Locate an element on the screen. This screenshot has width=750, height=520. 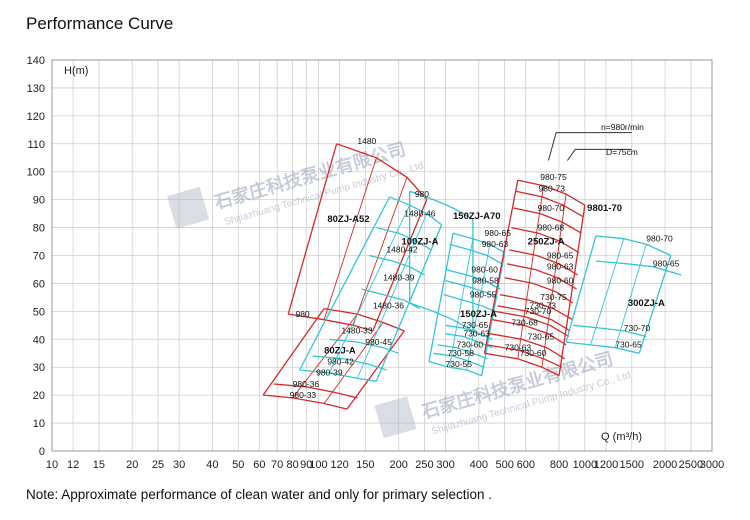
curve-label: 730-75 is located at coordinates (553, 297).